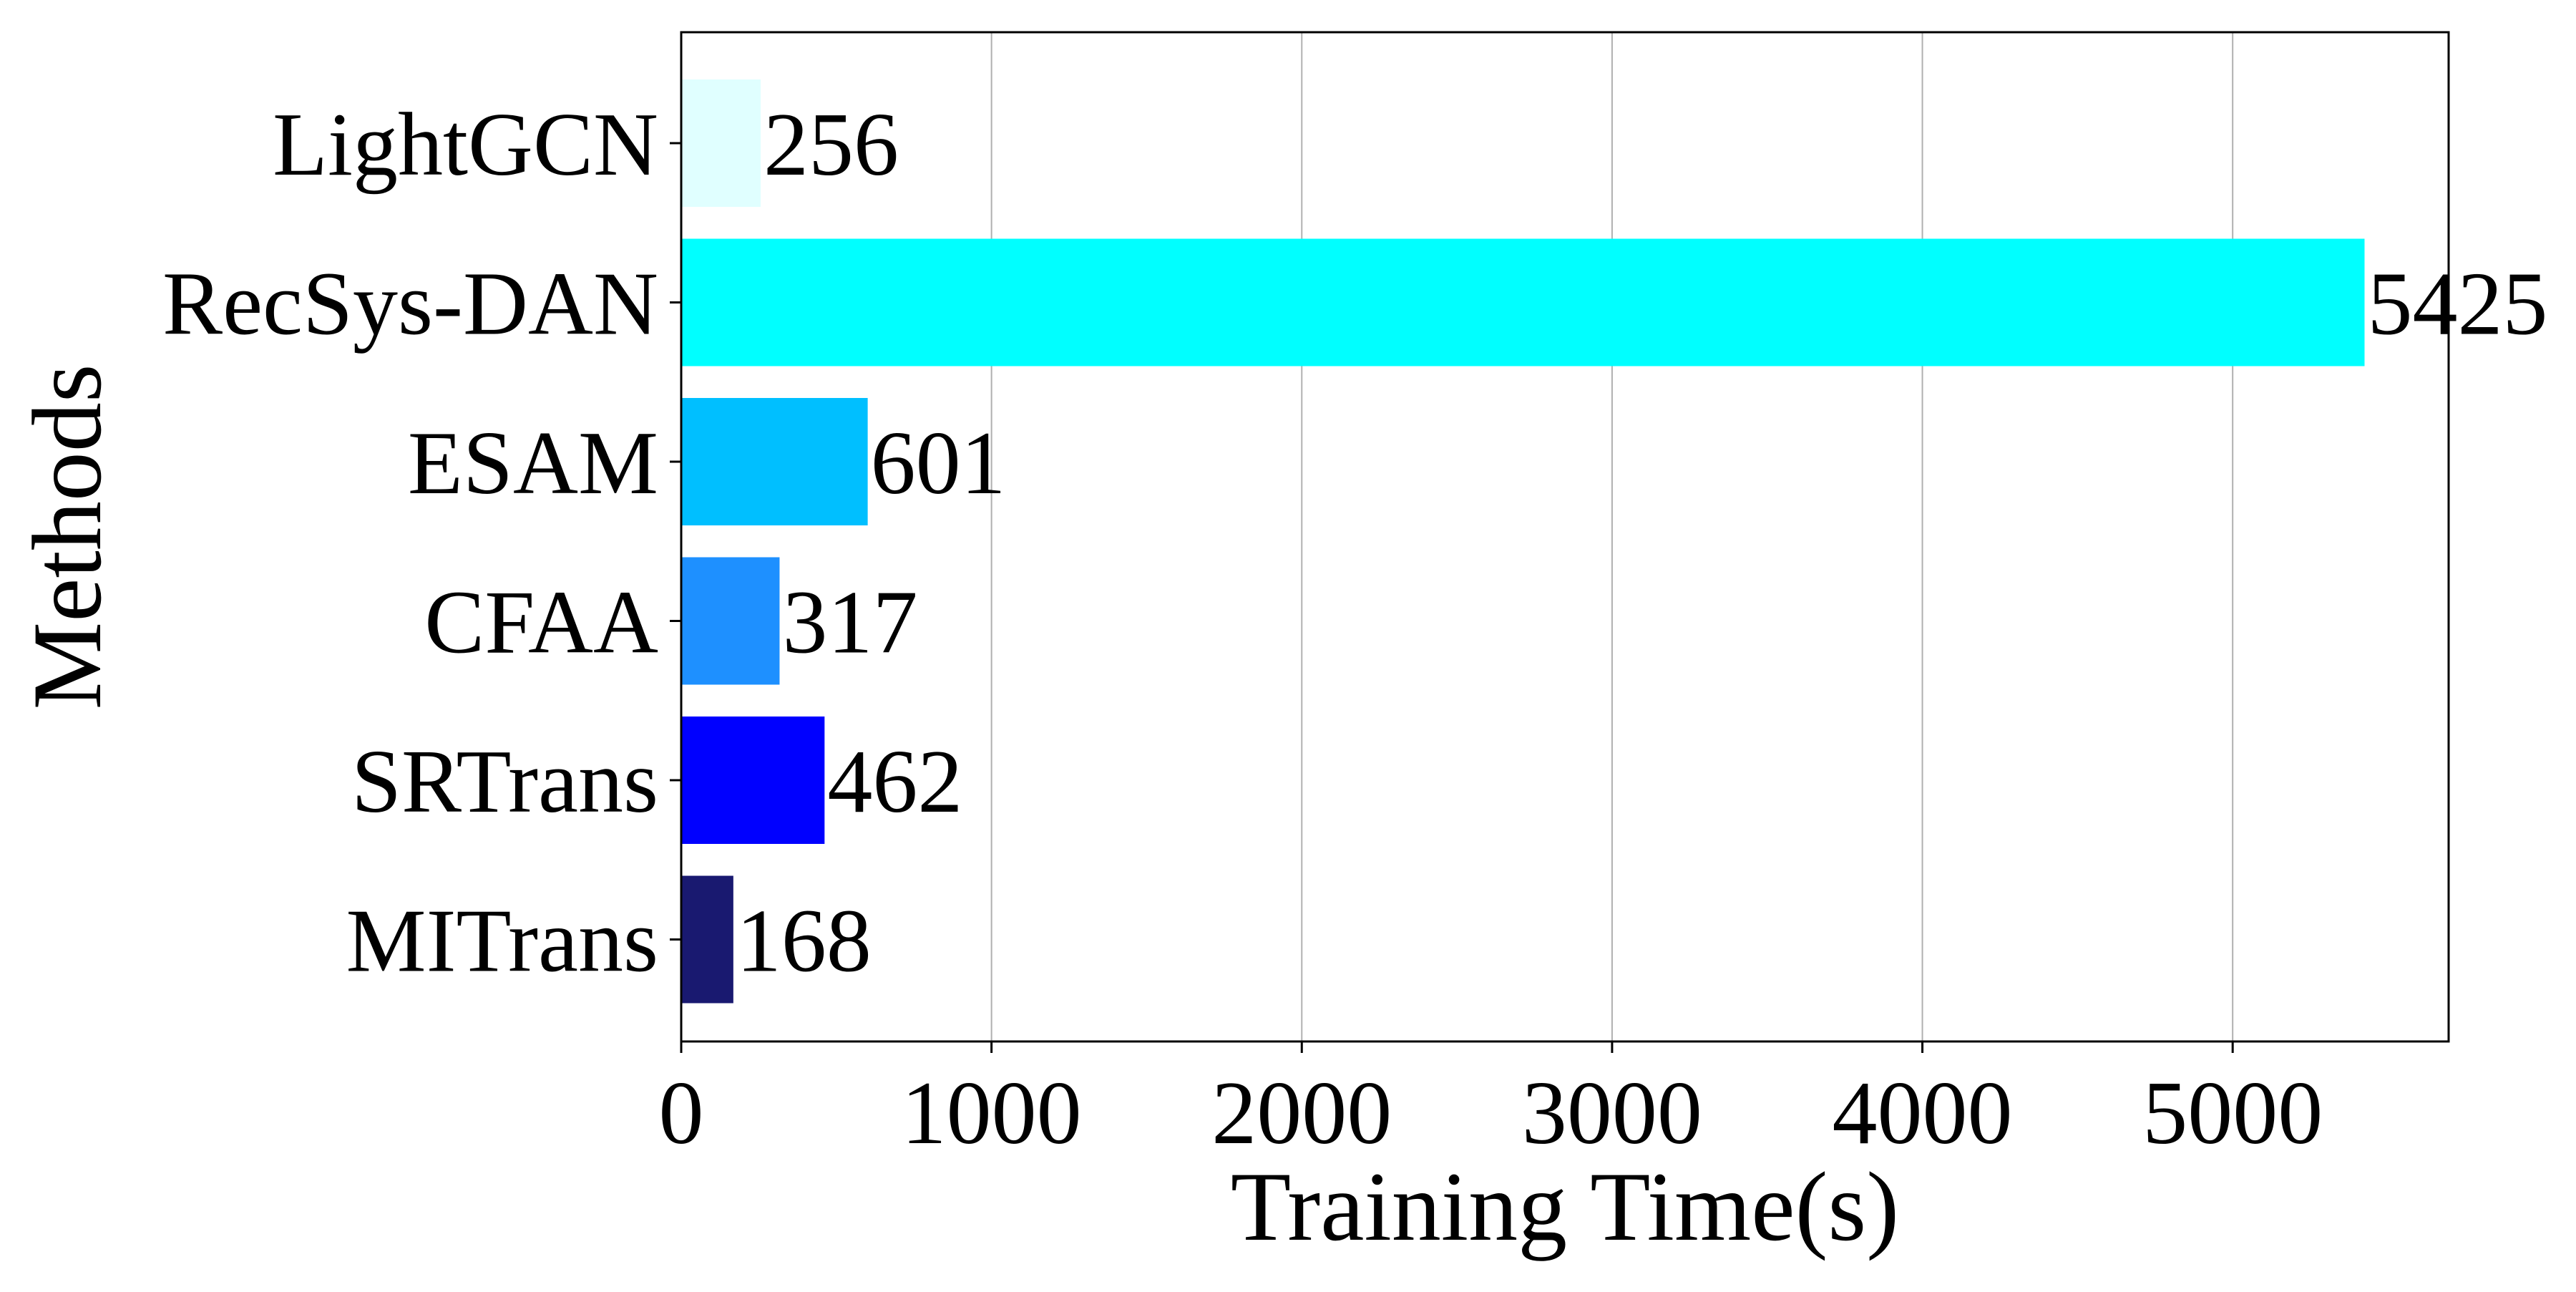 The width and height of the screenshot is (2576, 1292). Describe the element at coordinates (804, 941) in the screenshot. I see `bar-value-label: 168` at that location.